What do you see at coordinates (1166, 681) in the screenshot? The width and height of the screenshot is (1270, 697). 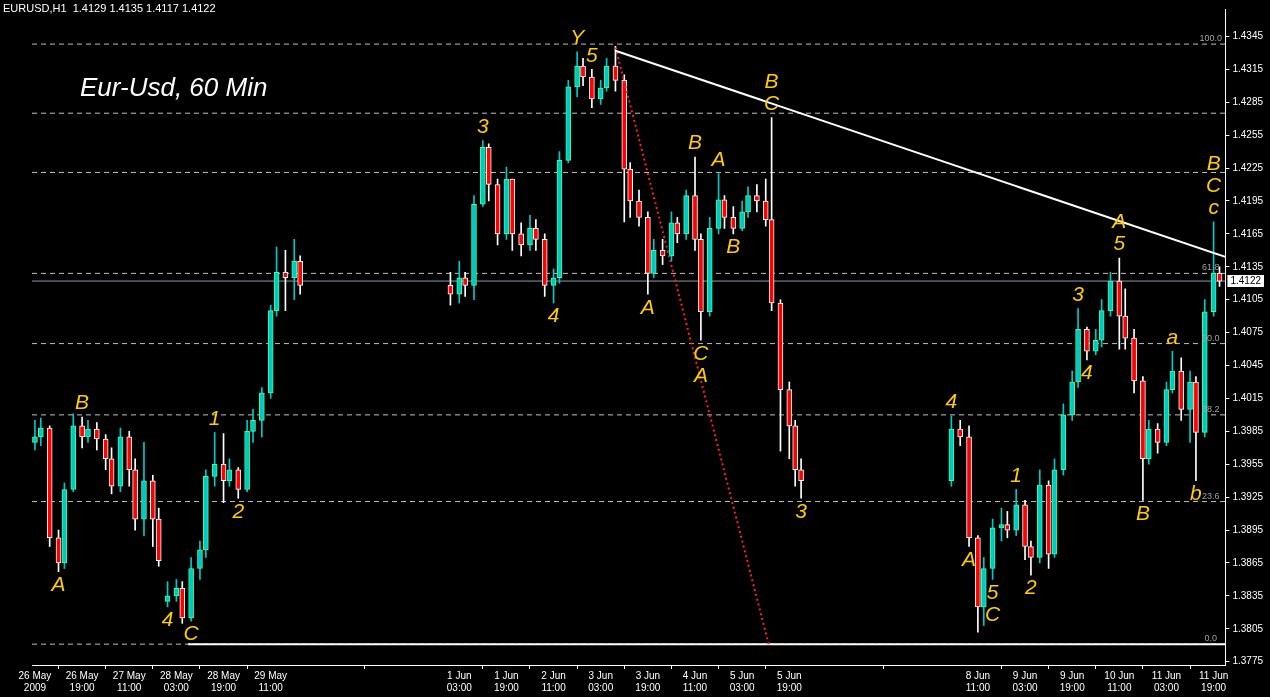 I see `x-tick-label: 11 Jun 03:00` at bounding box center [1166, 681].